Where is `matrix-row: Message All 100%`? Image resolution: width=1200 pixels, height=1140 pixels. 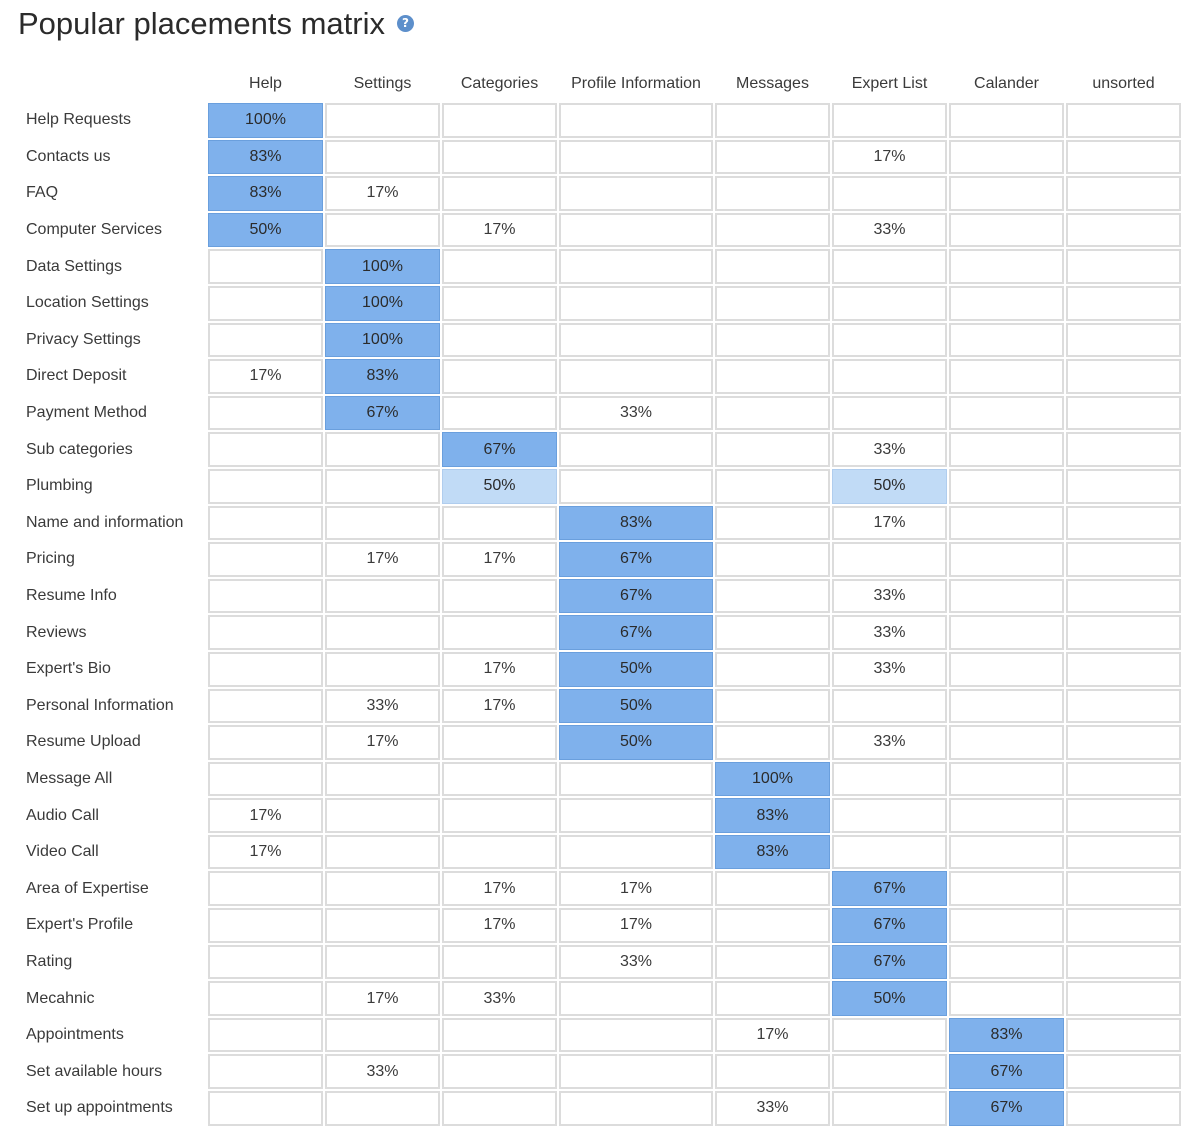 matrix-row: Message All 100% is located at coordinates (600, 779).